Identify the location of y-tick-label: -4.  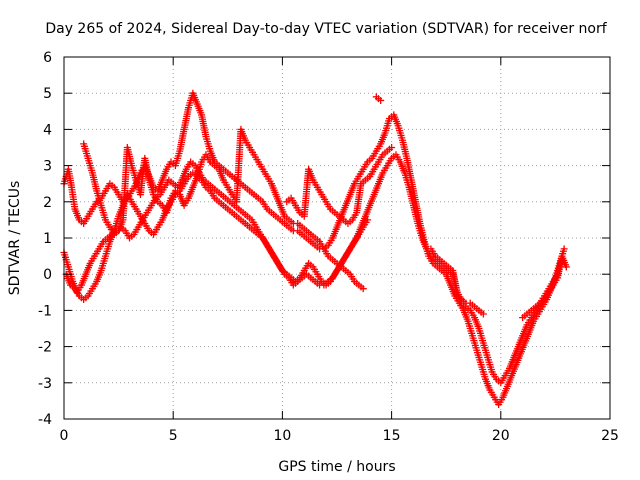
(45, 420).